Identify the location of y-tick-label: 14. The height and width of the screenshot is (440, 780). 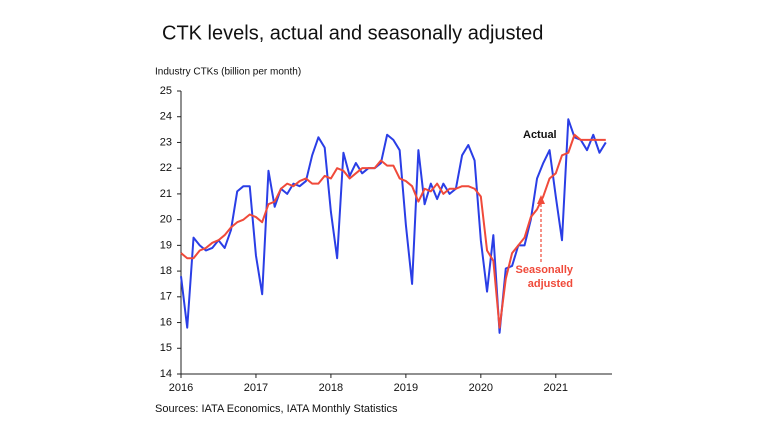
(166, 374).